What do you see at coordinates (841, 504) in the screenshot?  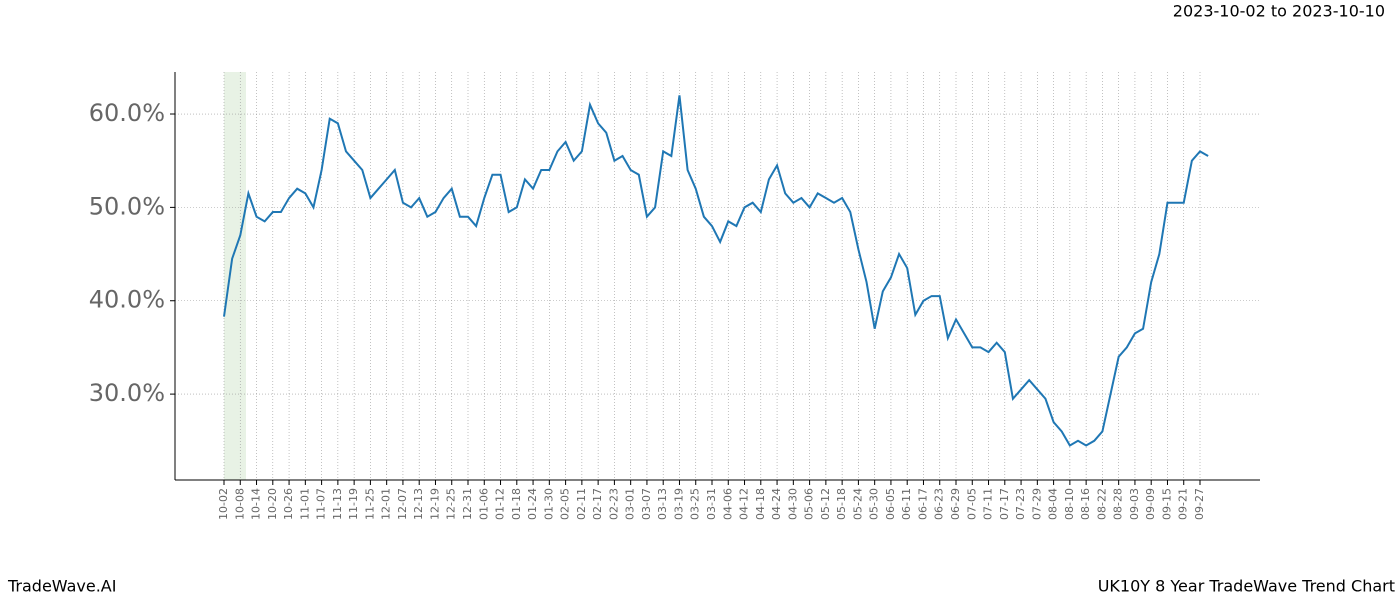 I see `x-tick-label: 05-18` at bounding box center [841, 504].